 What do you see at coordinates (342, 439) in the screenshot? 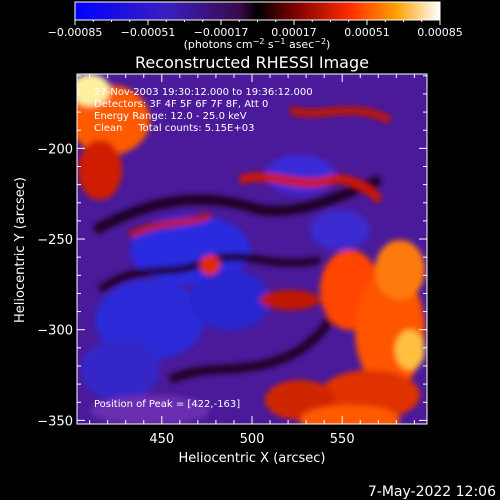
I see `x-tick-label: 550` at bounding box center [342, 439].